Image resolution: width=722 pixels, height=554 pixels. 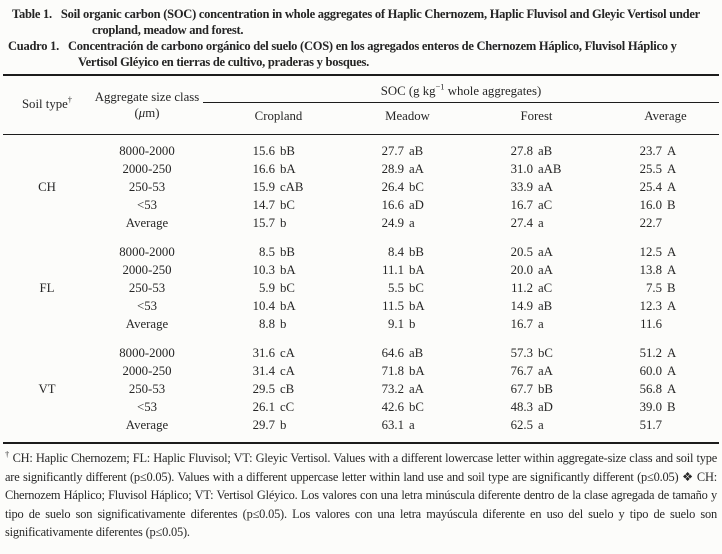 What do you see at coordinates (396, 151) in the screenshot?
I see `soc-cell-meadow: 27.7 aB` at bounding box center [396, 151].